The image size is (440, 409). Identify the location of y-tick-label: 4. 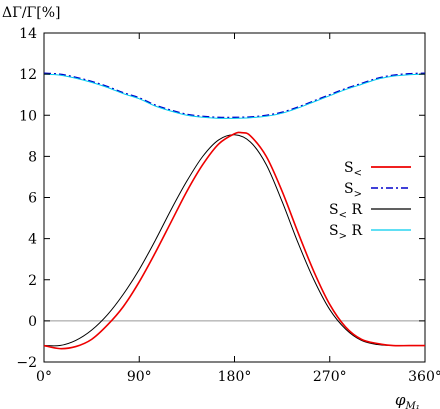
(32, 240).